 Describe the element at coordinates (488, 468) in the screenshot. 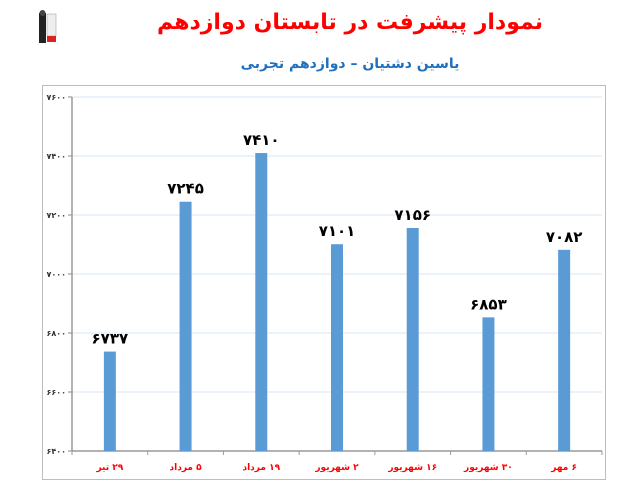

I see `x-tick-label: ۳۰ شهریور` at that location.